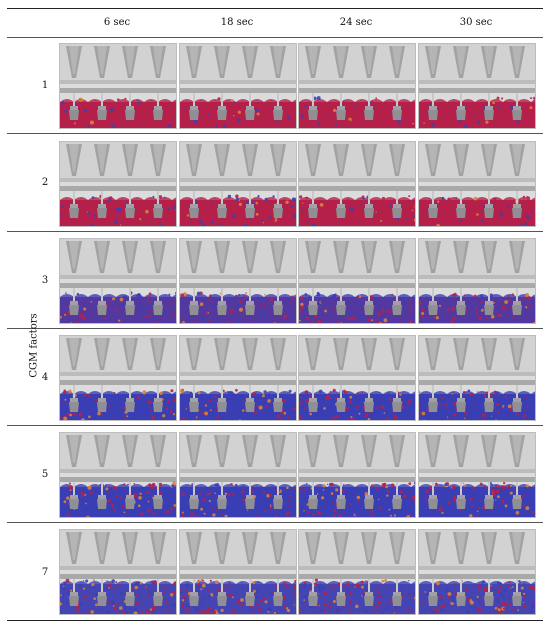 Image resolution: width=550 pixels, height=627 pixels. I want to click on column-header-6s: 6 sec, so click(117, 22).